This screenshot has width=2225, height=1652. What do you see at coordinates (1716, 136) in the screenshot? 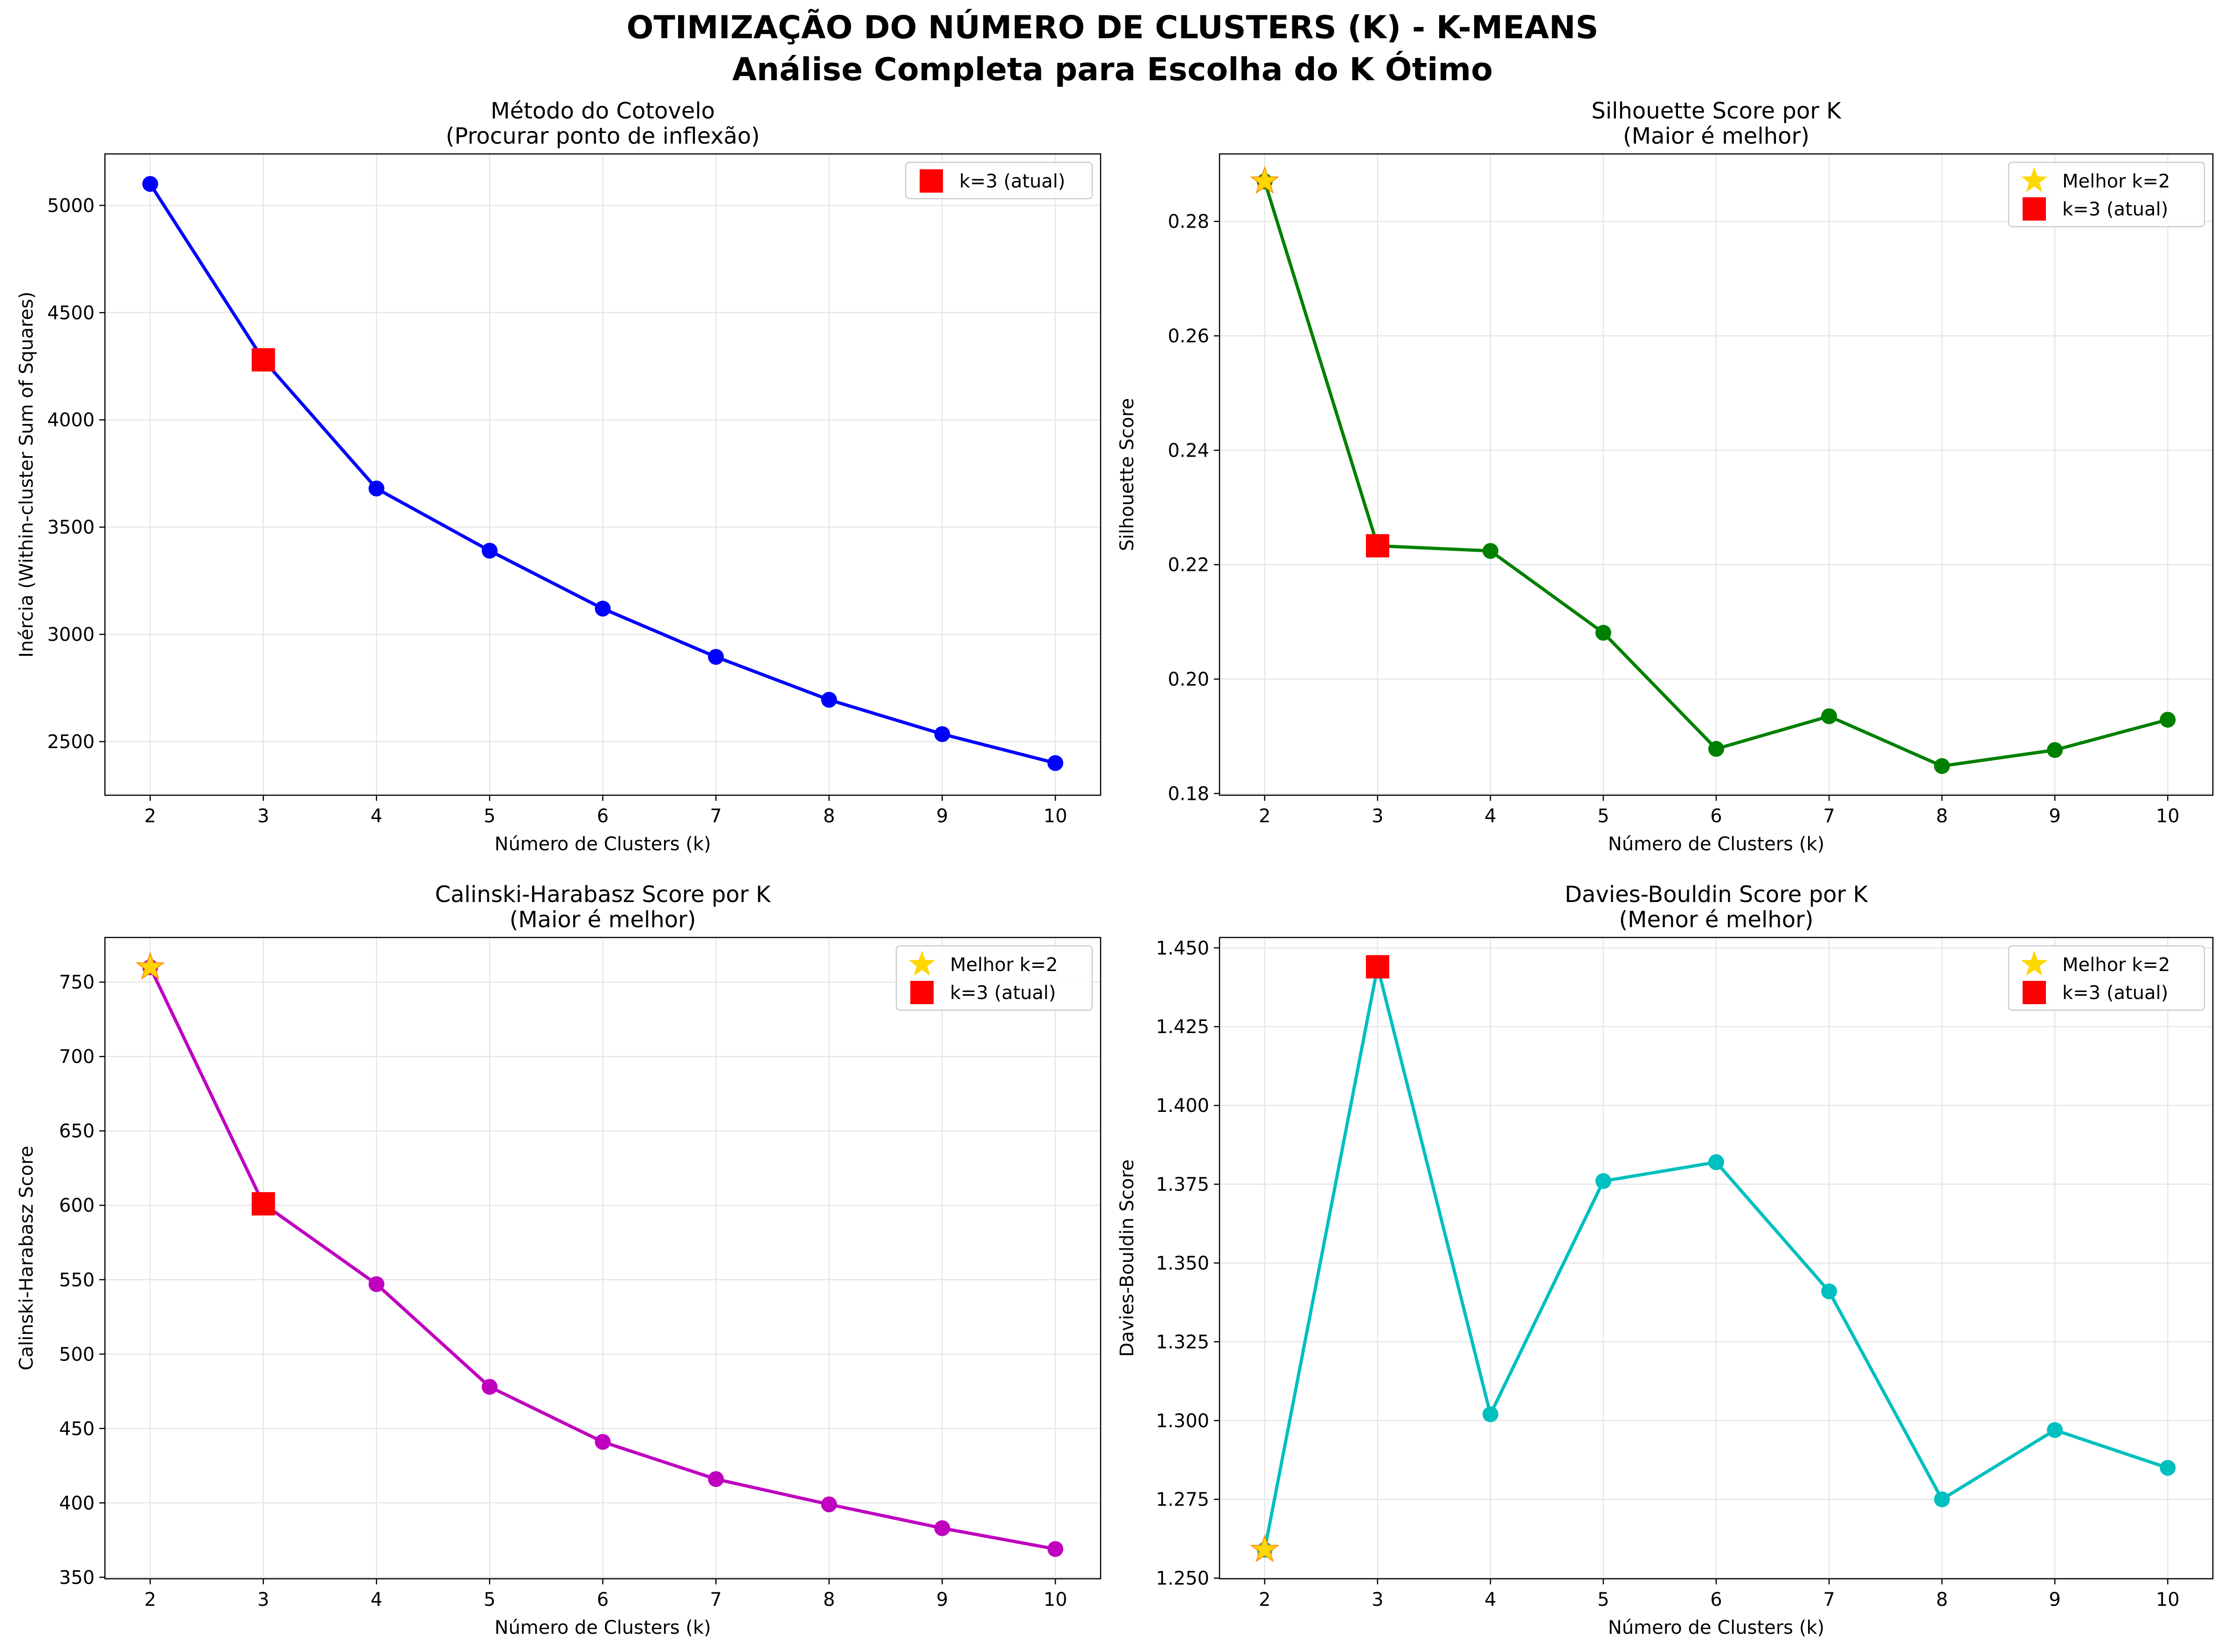
I see `chart-subtitle: (Maior é melhor)` at bounding box center [1716, 136].